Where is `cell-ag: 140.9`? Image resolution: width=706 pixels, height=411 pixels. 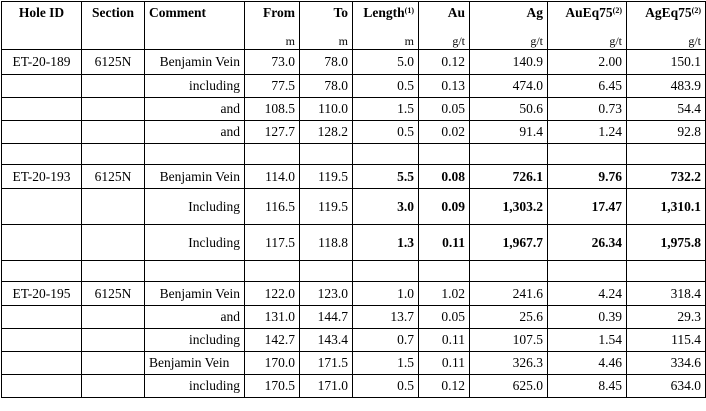 cell-ag: 140.9 is located at coordinates (508, 62).